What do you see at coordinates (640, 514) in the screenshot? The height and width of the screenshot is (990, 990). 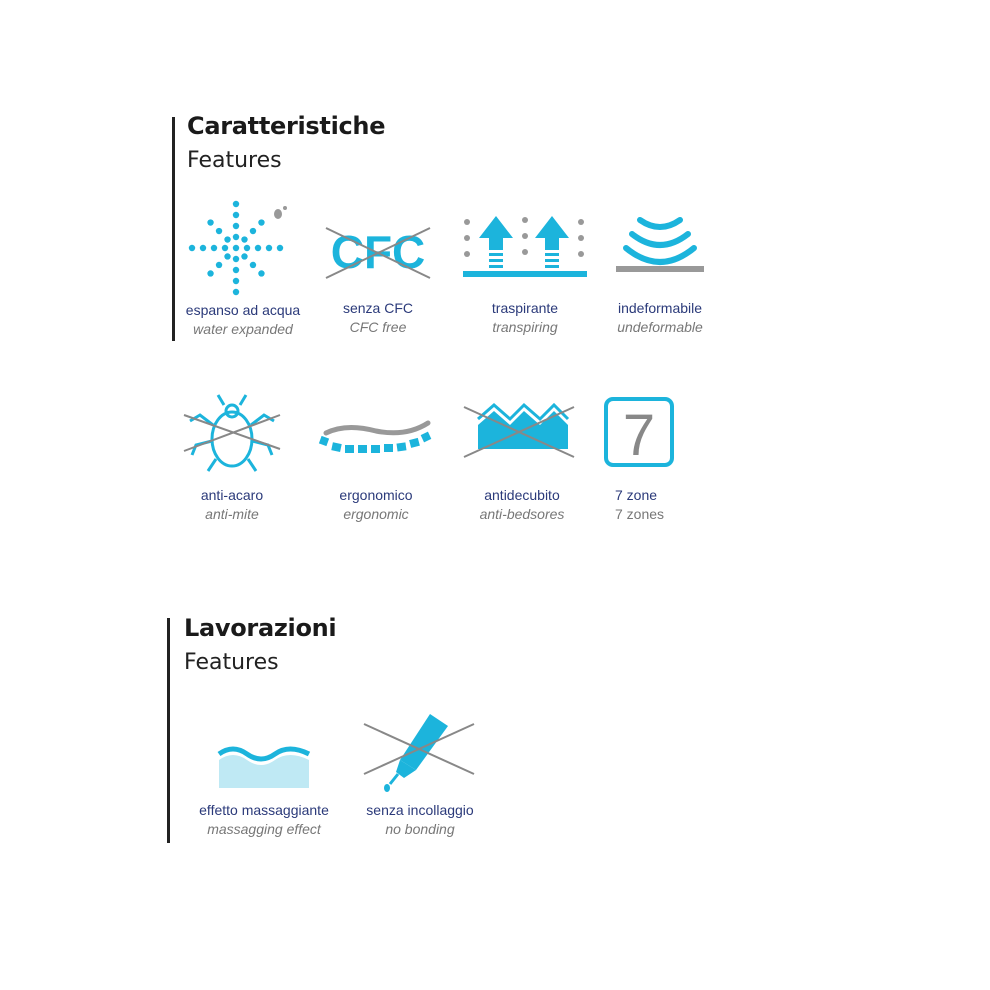 I see `feature-label-en: 7 zones` at bounding box center [640, 514].